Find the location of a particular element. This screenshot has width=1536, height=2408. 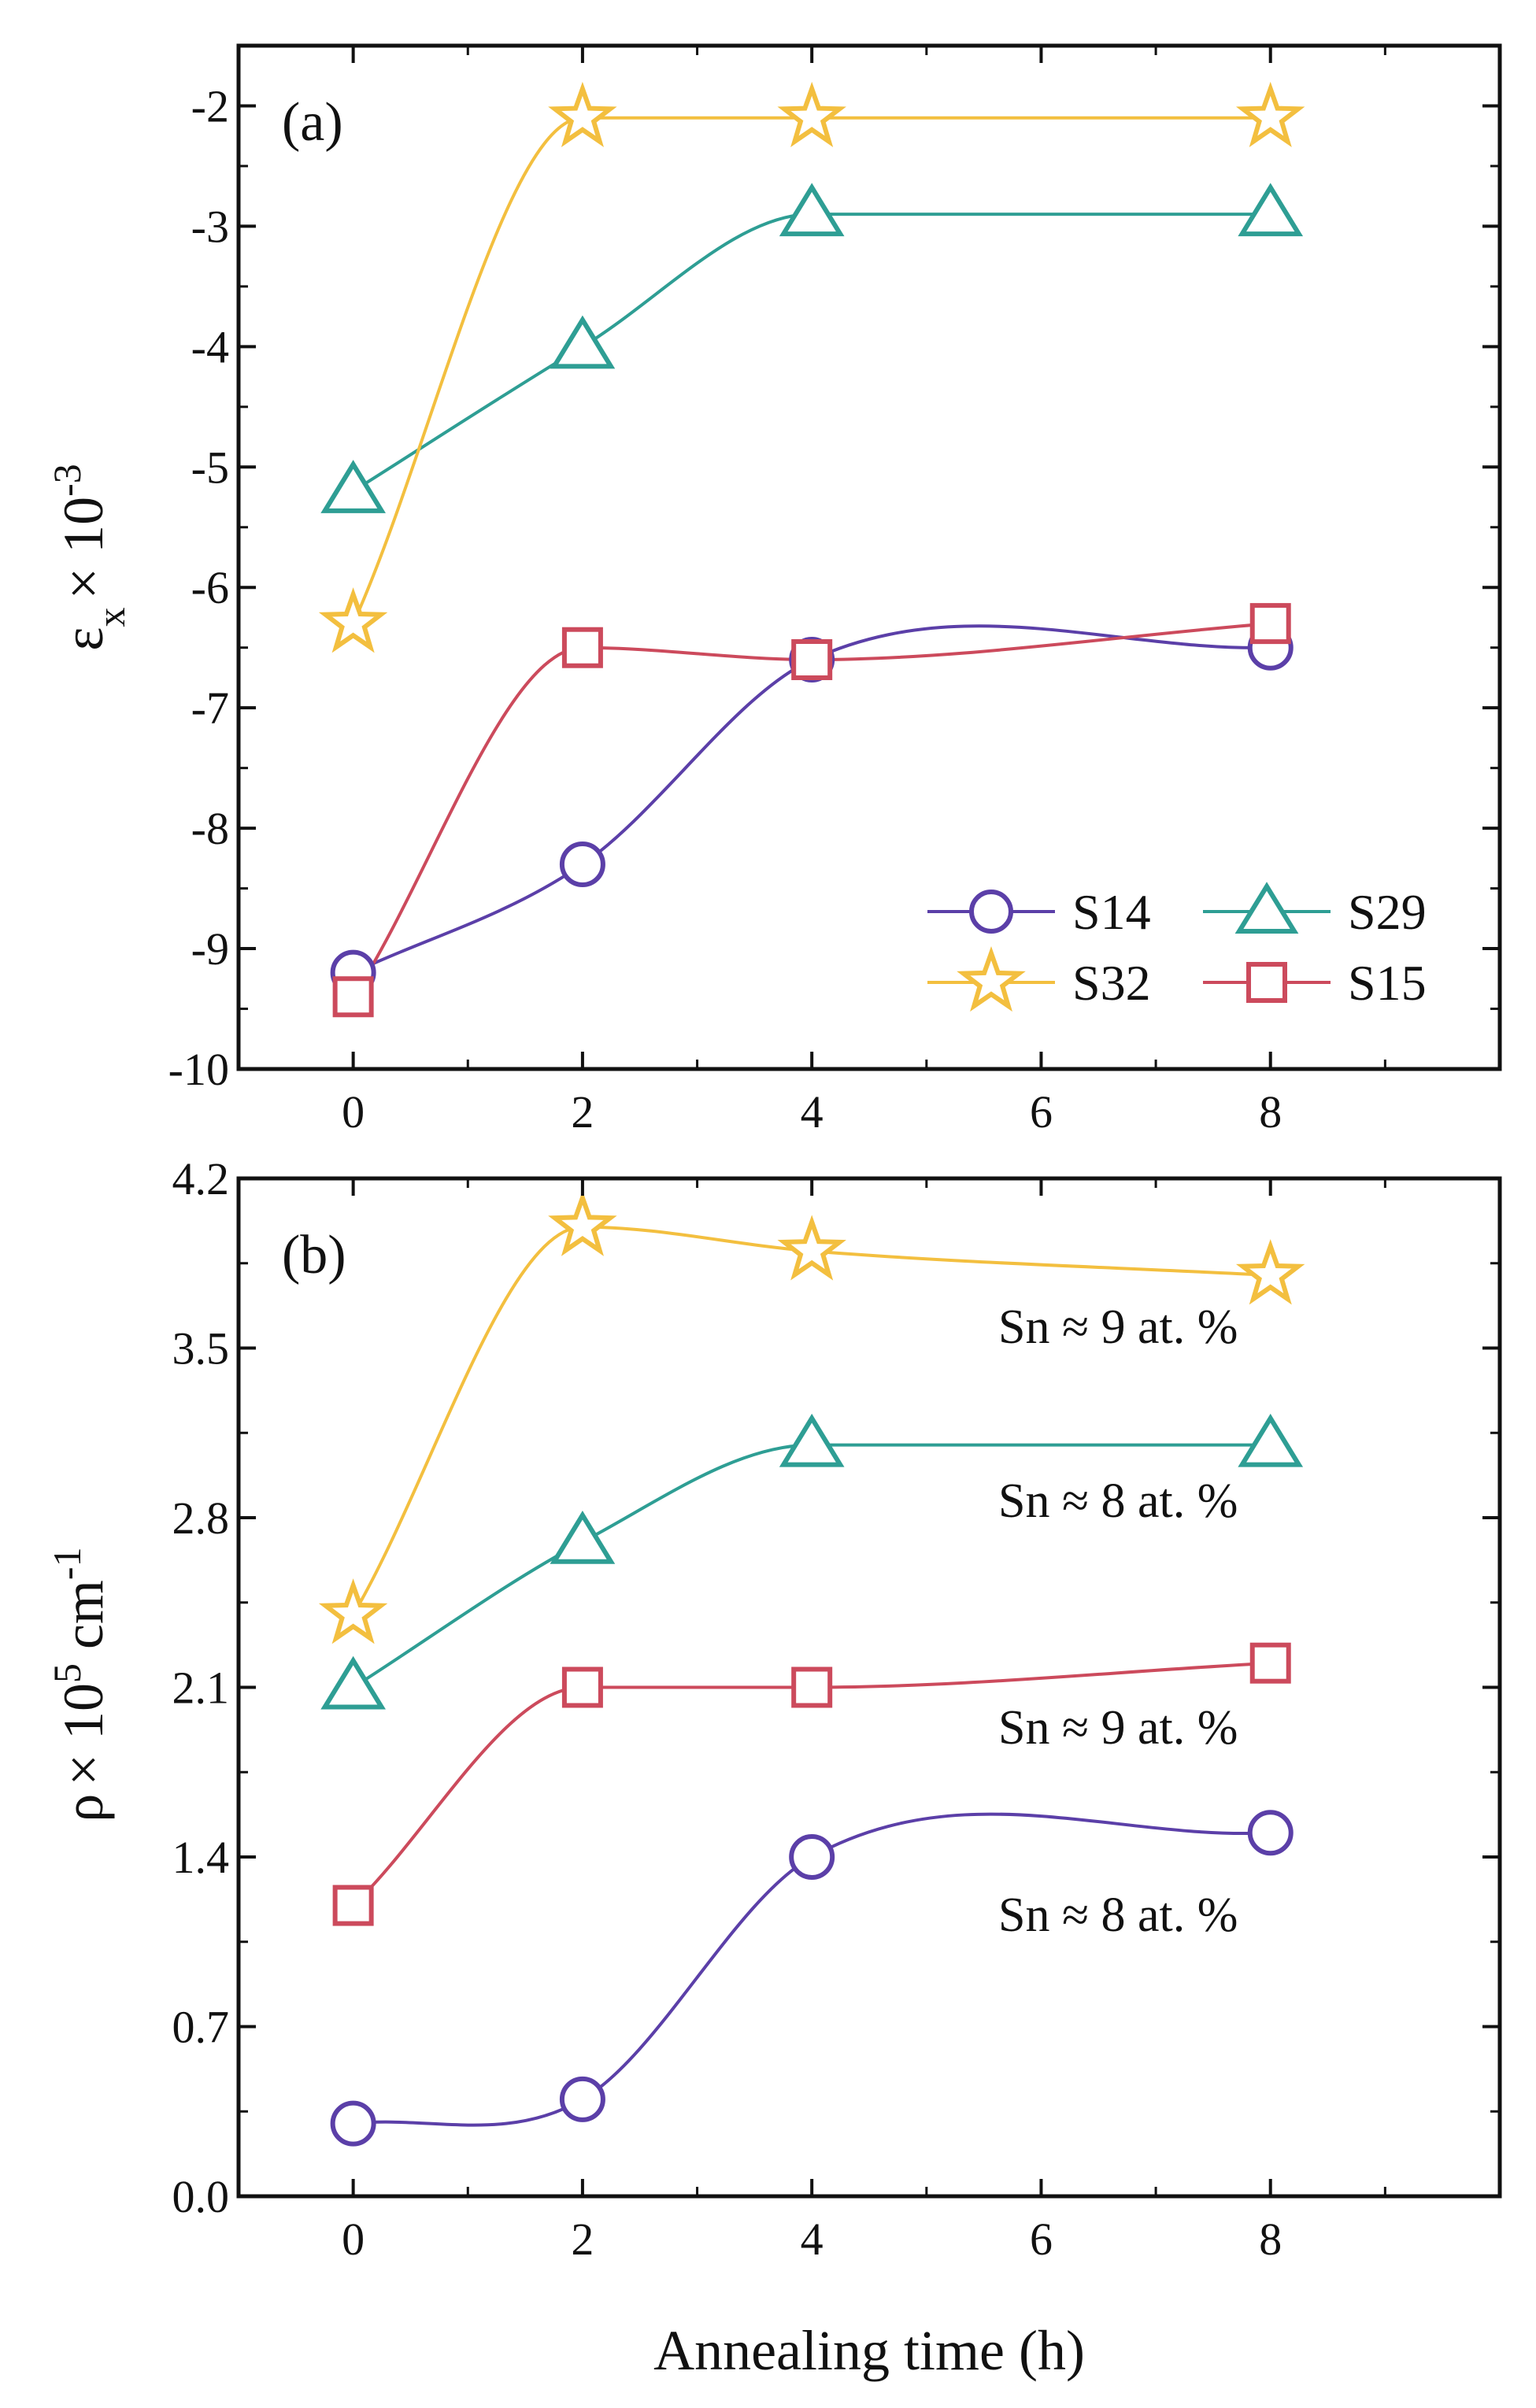

legend-label-s32: S32 is located at coordinates (1111, 983).